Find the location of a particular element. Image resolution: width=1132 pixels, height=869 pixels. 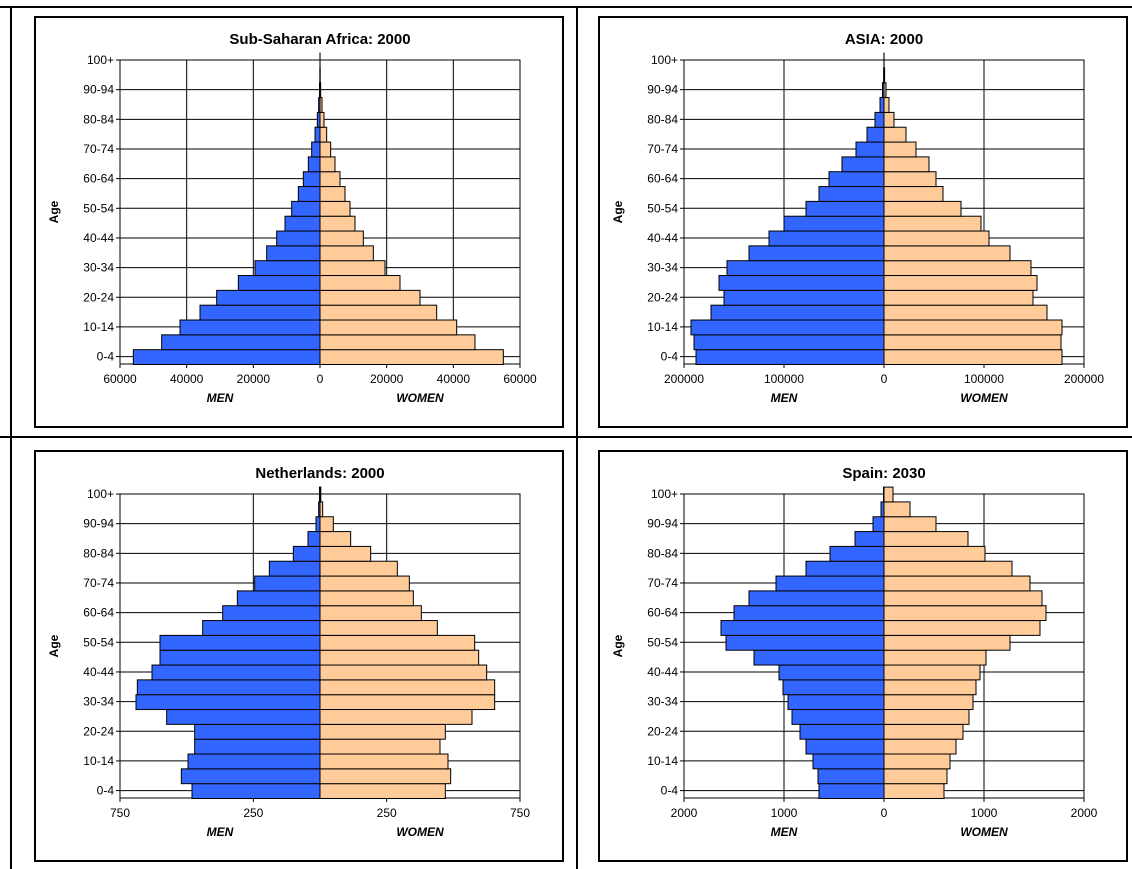

grid-center-vertical-line is located at coordinates (577, 437).